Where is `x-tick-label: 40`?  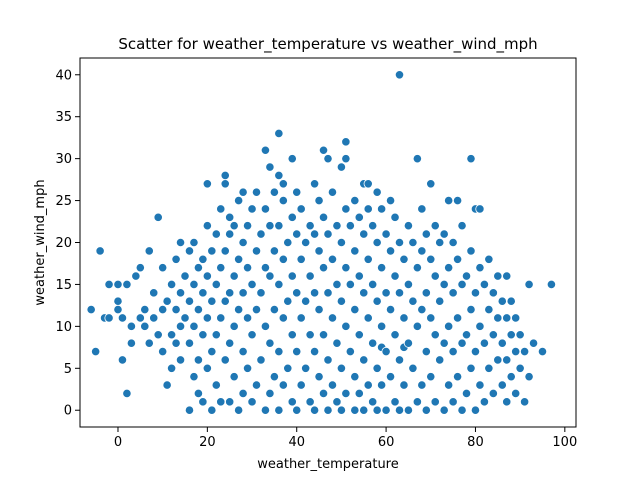
x-tick-label: 40 is located at coordinates (296, 442).